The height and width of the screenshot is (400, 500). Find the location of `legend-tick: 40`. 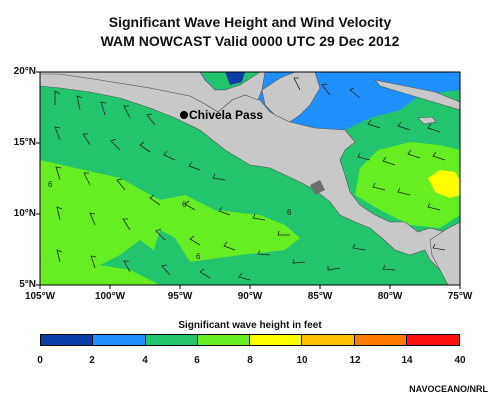

legend-tick: 40 is located at coordinates (460, 360).